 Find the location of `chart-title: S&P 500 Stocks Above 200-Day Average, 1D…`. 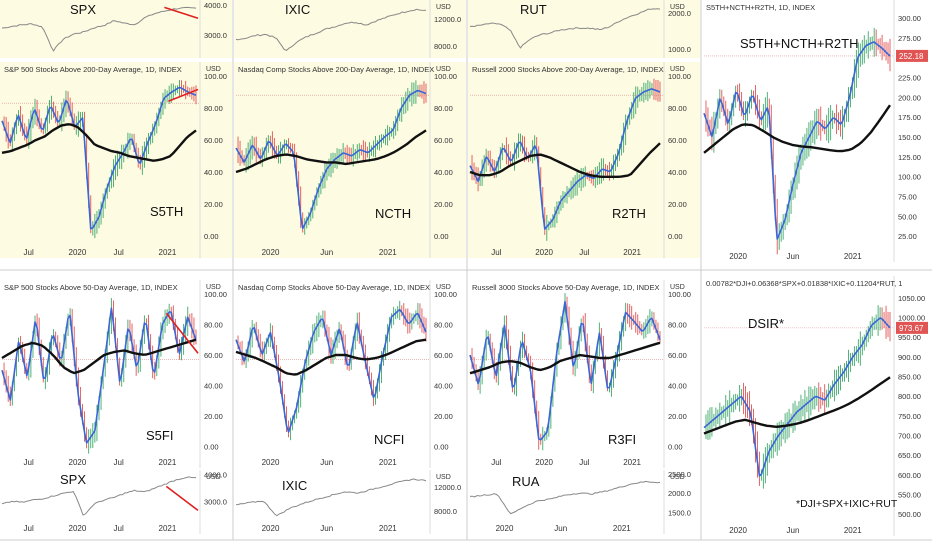

chart-title: S&P 500 Stocks Above 200-Day Average, 1D… is located at coordinates (93, 69).